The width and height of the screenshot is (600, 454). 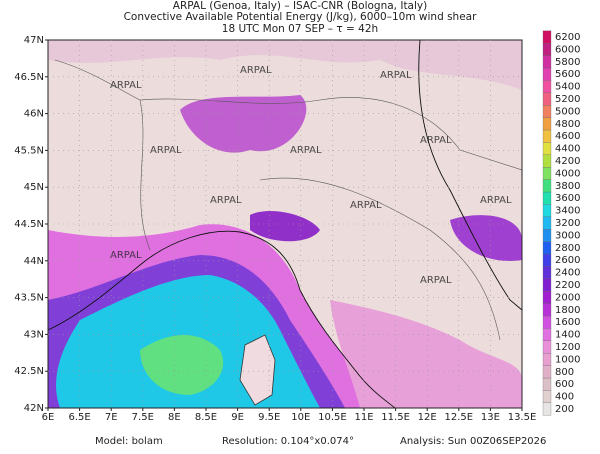 I want to click on lon-tick-label: 6.5E, so click(x=79, y=417).